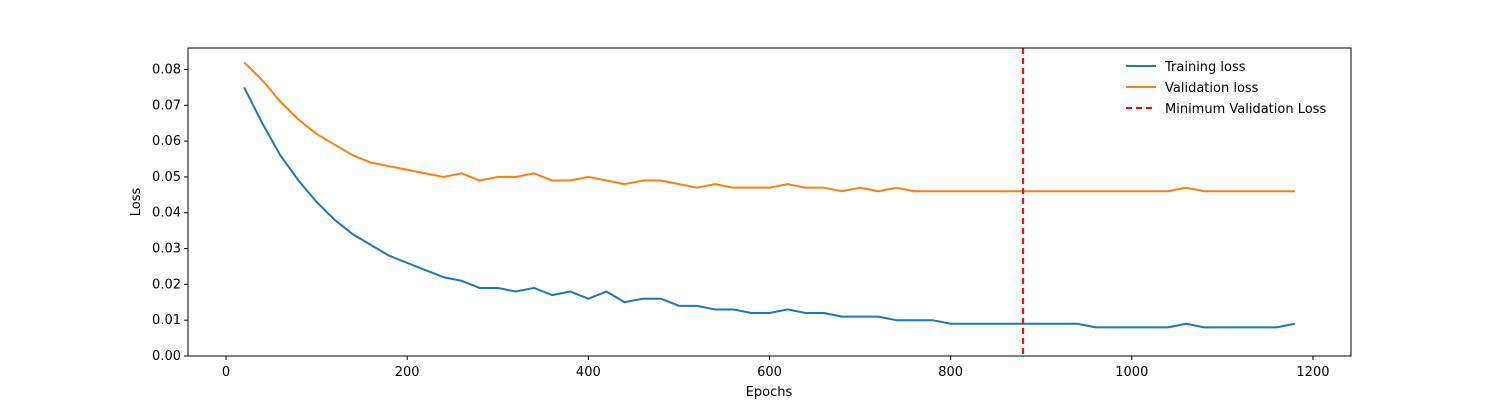  Describe the element at coordinates (950, 372) in the screenshot. I see `x-tick-label: 800` at that location.